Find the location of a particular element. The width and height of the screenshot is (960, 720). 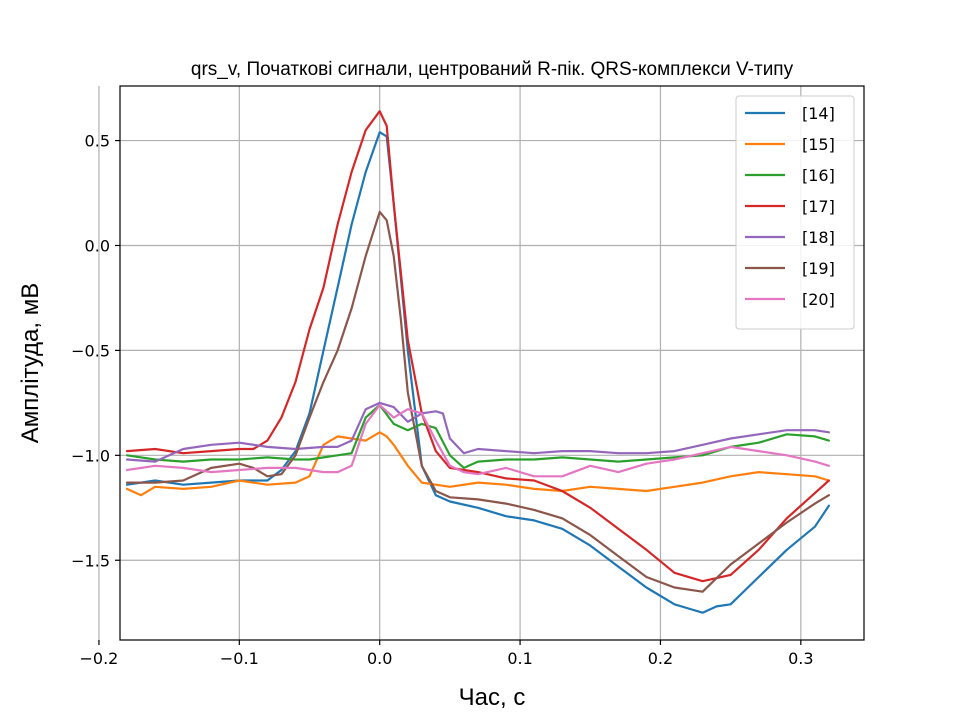

x-tick-label: 0.0 is located at coordinates (379, 658).